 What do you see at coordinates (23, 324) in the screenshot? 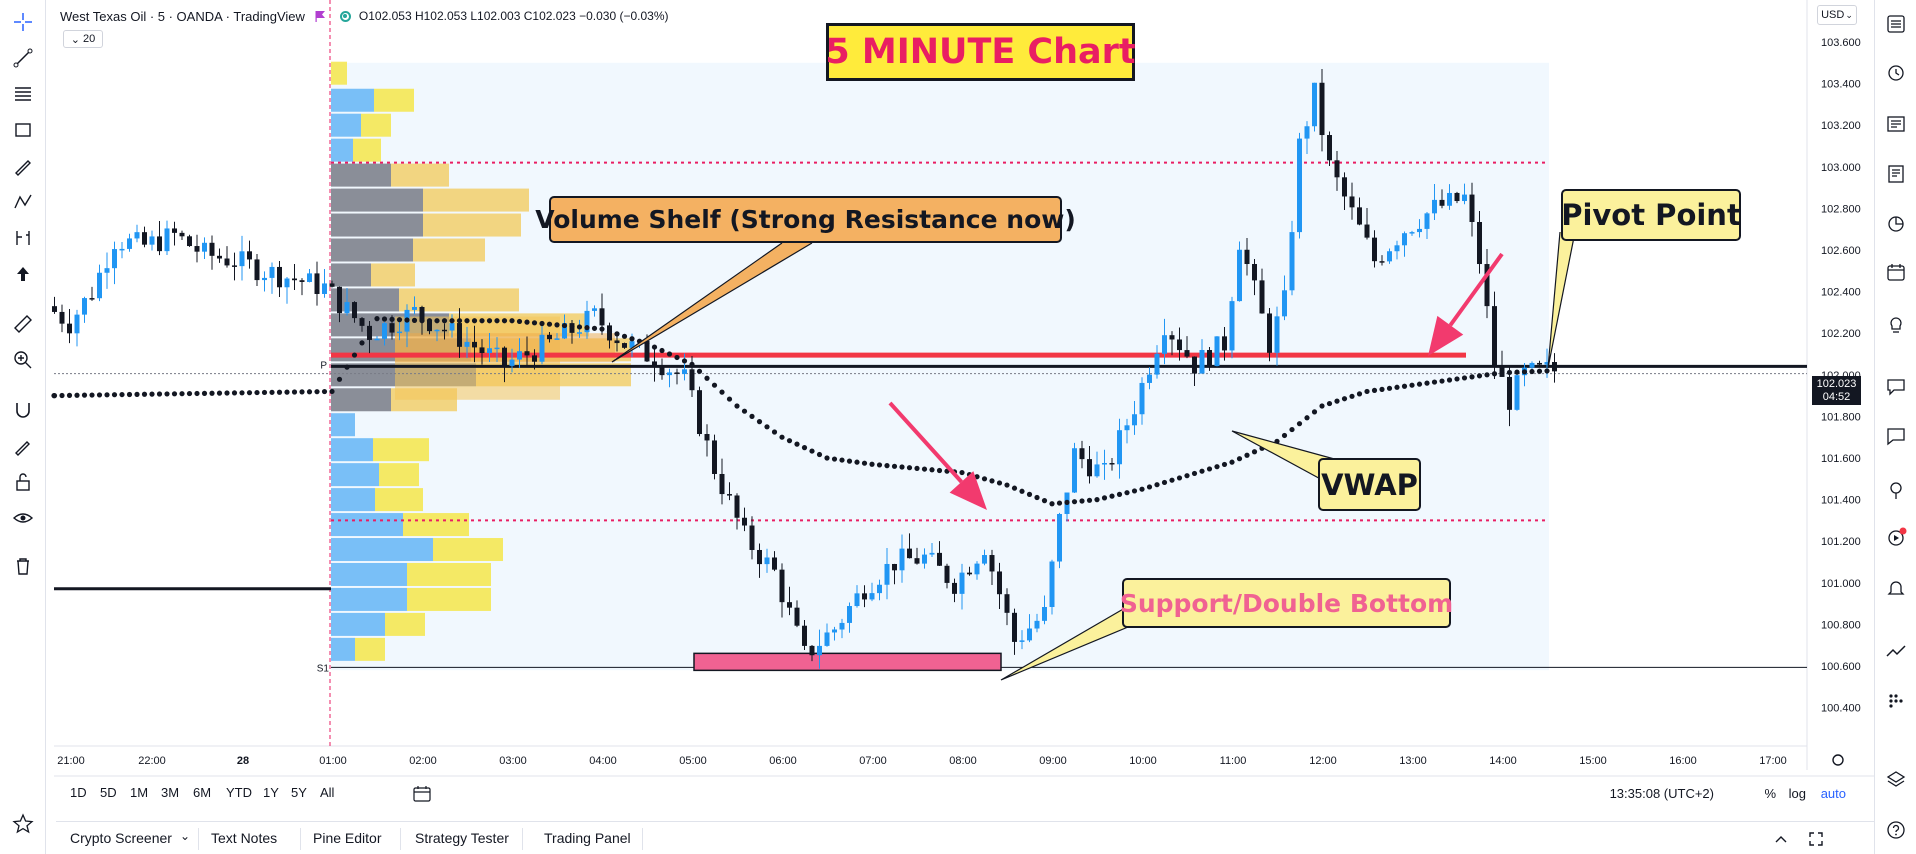
I see `measure-tool` at bounding box center [23, 324].